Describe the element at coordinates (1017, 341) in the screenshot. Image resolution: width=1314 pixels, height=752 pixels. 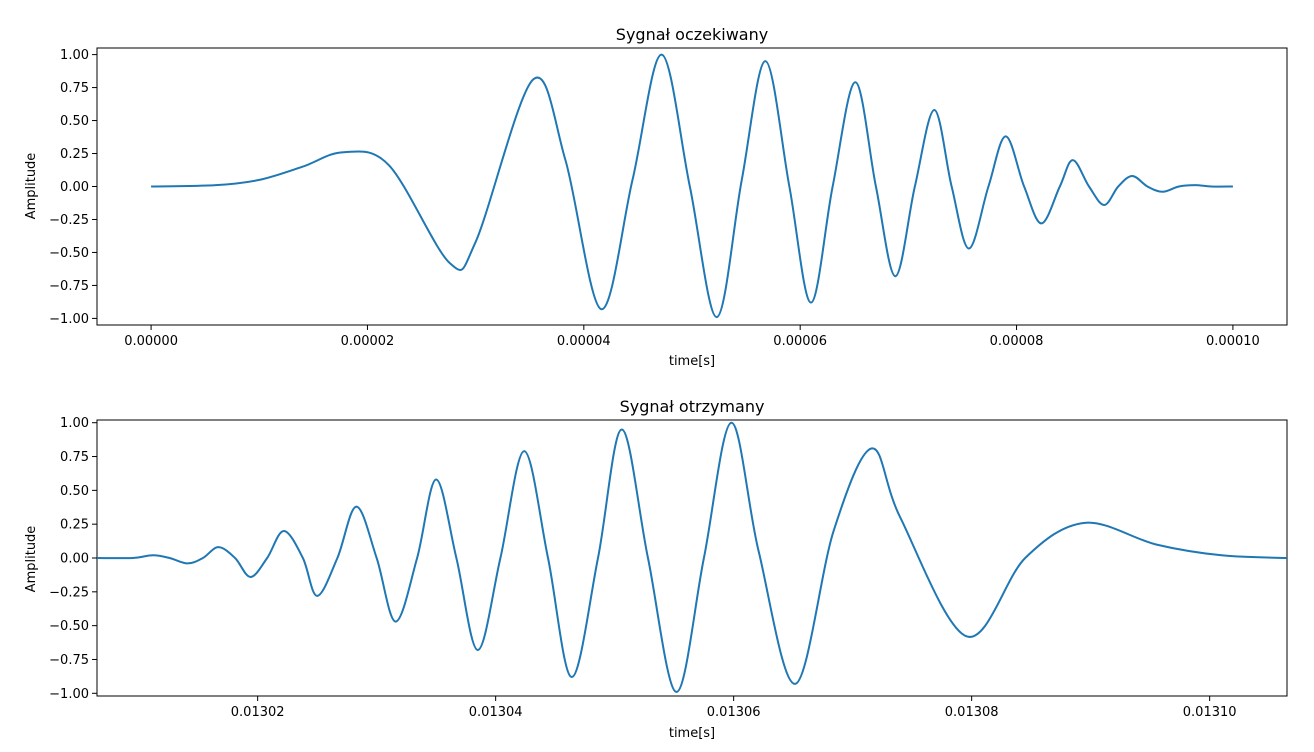
I see `x-tick-label: 0.00008` at that location.